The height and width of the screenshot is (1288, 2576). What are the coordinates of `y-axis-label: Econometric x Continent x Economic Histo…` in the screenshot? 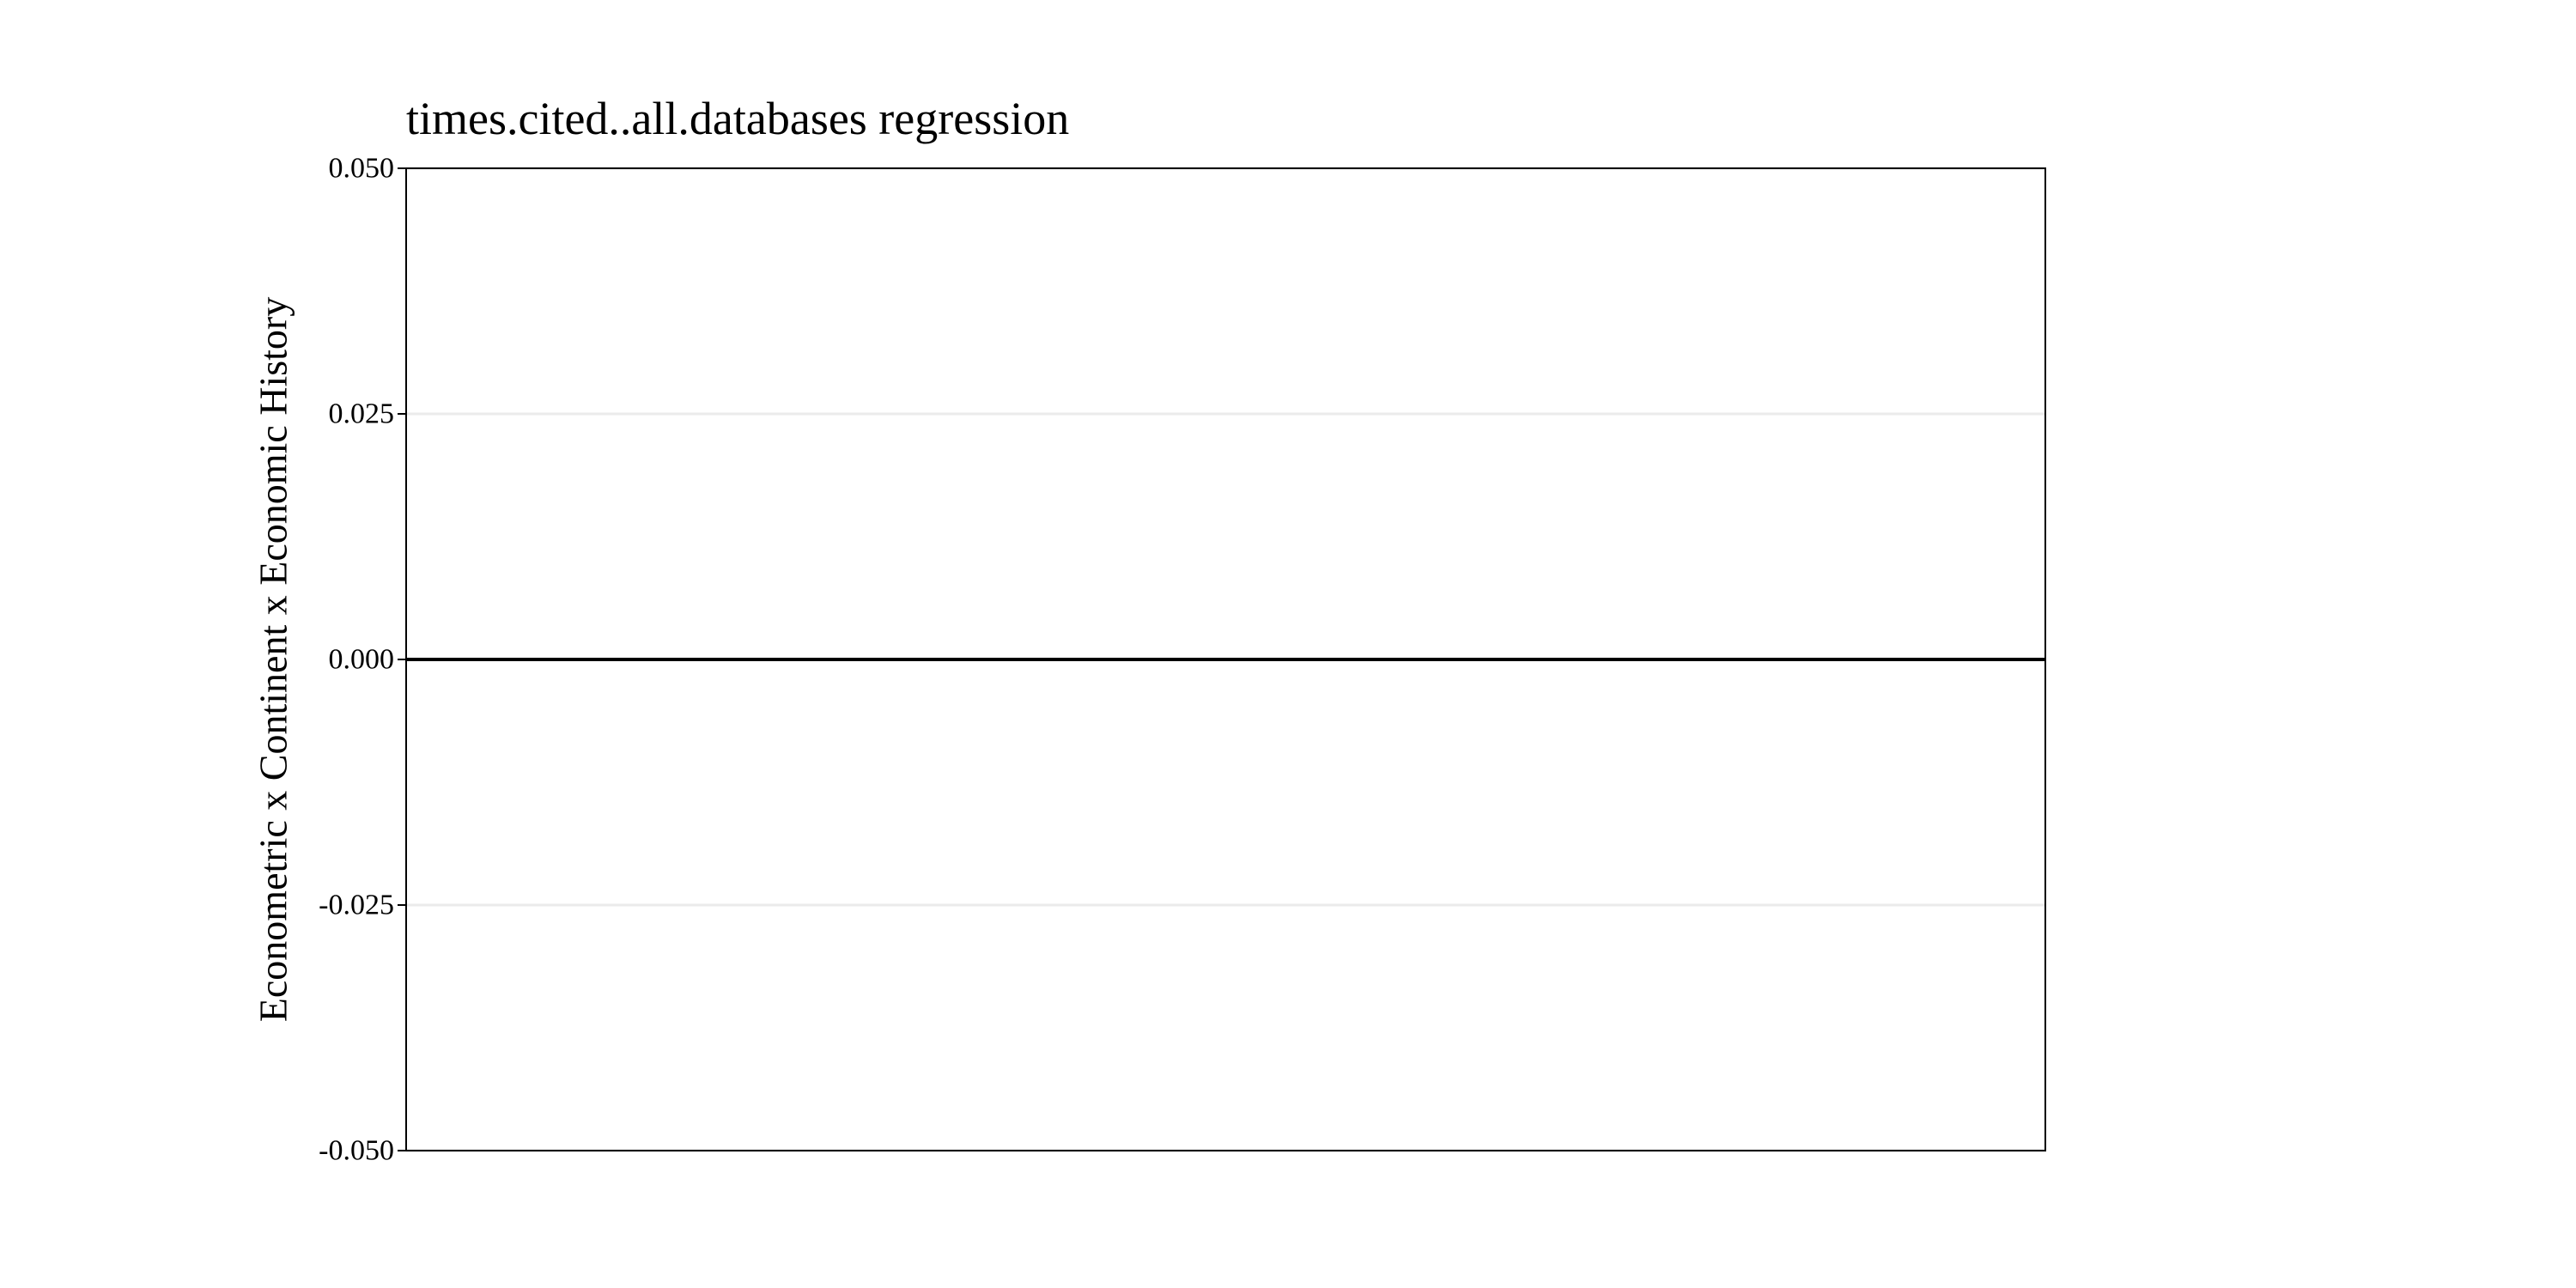 It's located at (273, 660).